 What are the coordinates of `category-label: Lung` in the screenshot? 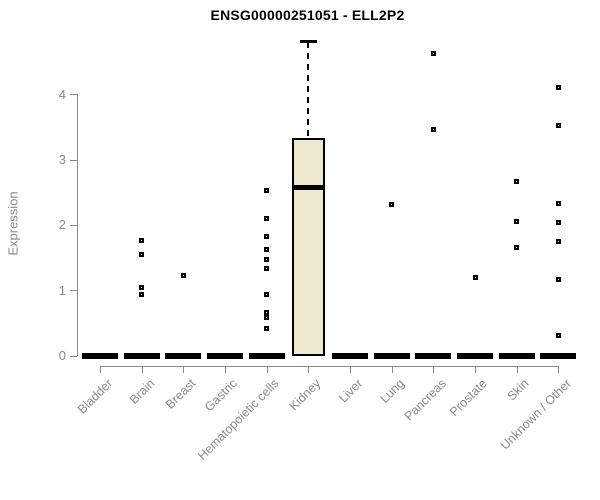 It's located at (392, 391).